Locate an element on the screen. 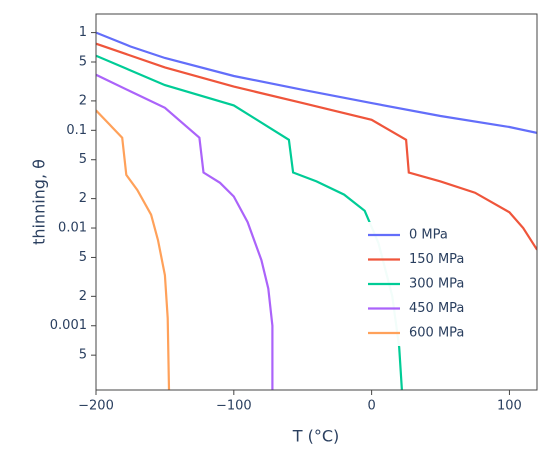  y-tick-label: 0.01 is located at coordinates (72, 228).